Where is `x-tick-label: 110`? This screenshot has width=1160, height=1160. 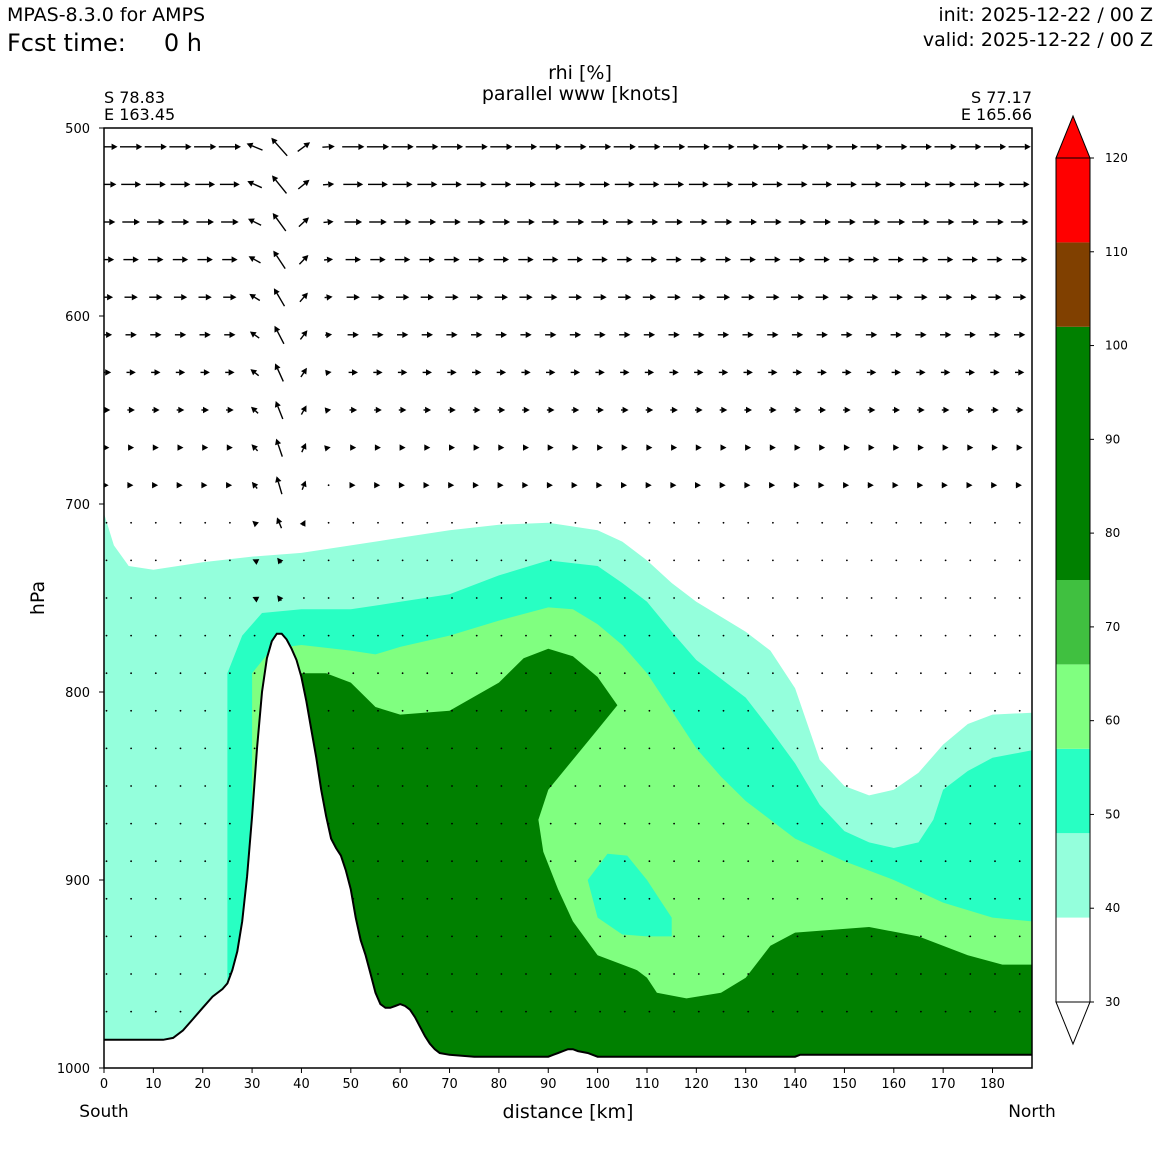 x-tick-label: 110 is located at coordinates (647, 1084).